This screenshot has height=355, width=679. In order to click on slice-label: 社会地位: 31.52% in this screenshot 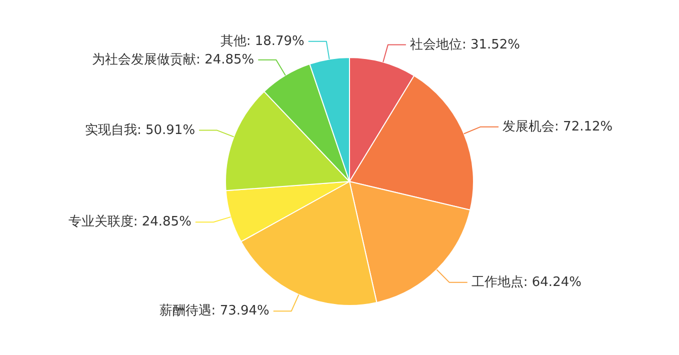, I will do `click(465, 44)`.